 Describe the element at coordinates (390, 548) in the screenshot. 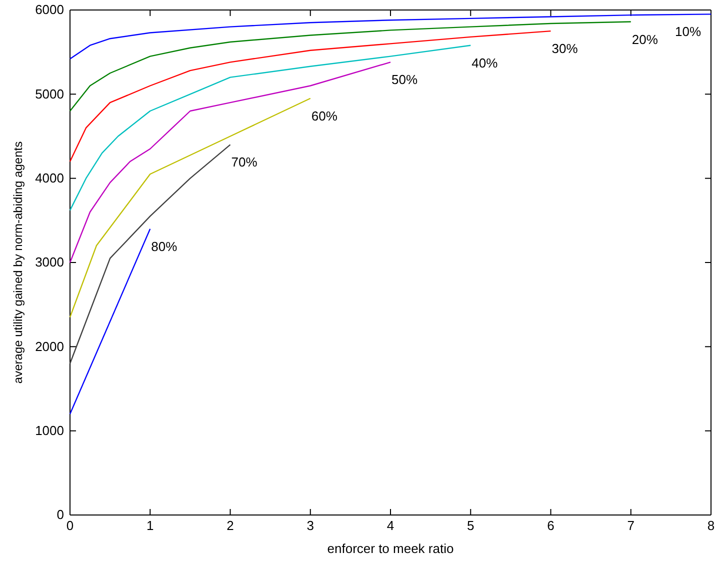

I see `x-axis-title: enforcer to meek ratio` at that location.